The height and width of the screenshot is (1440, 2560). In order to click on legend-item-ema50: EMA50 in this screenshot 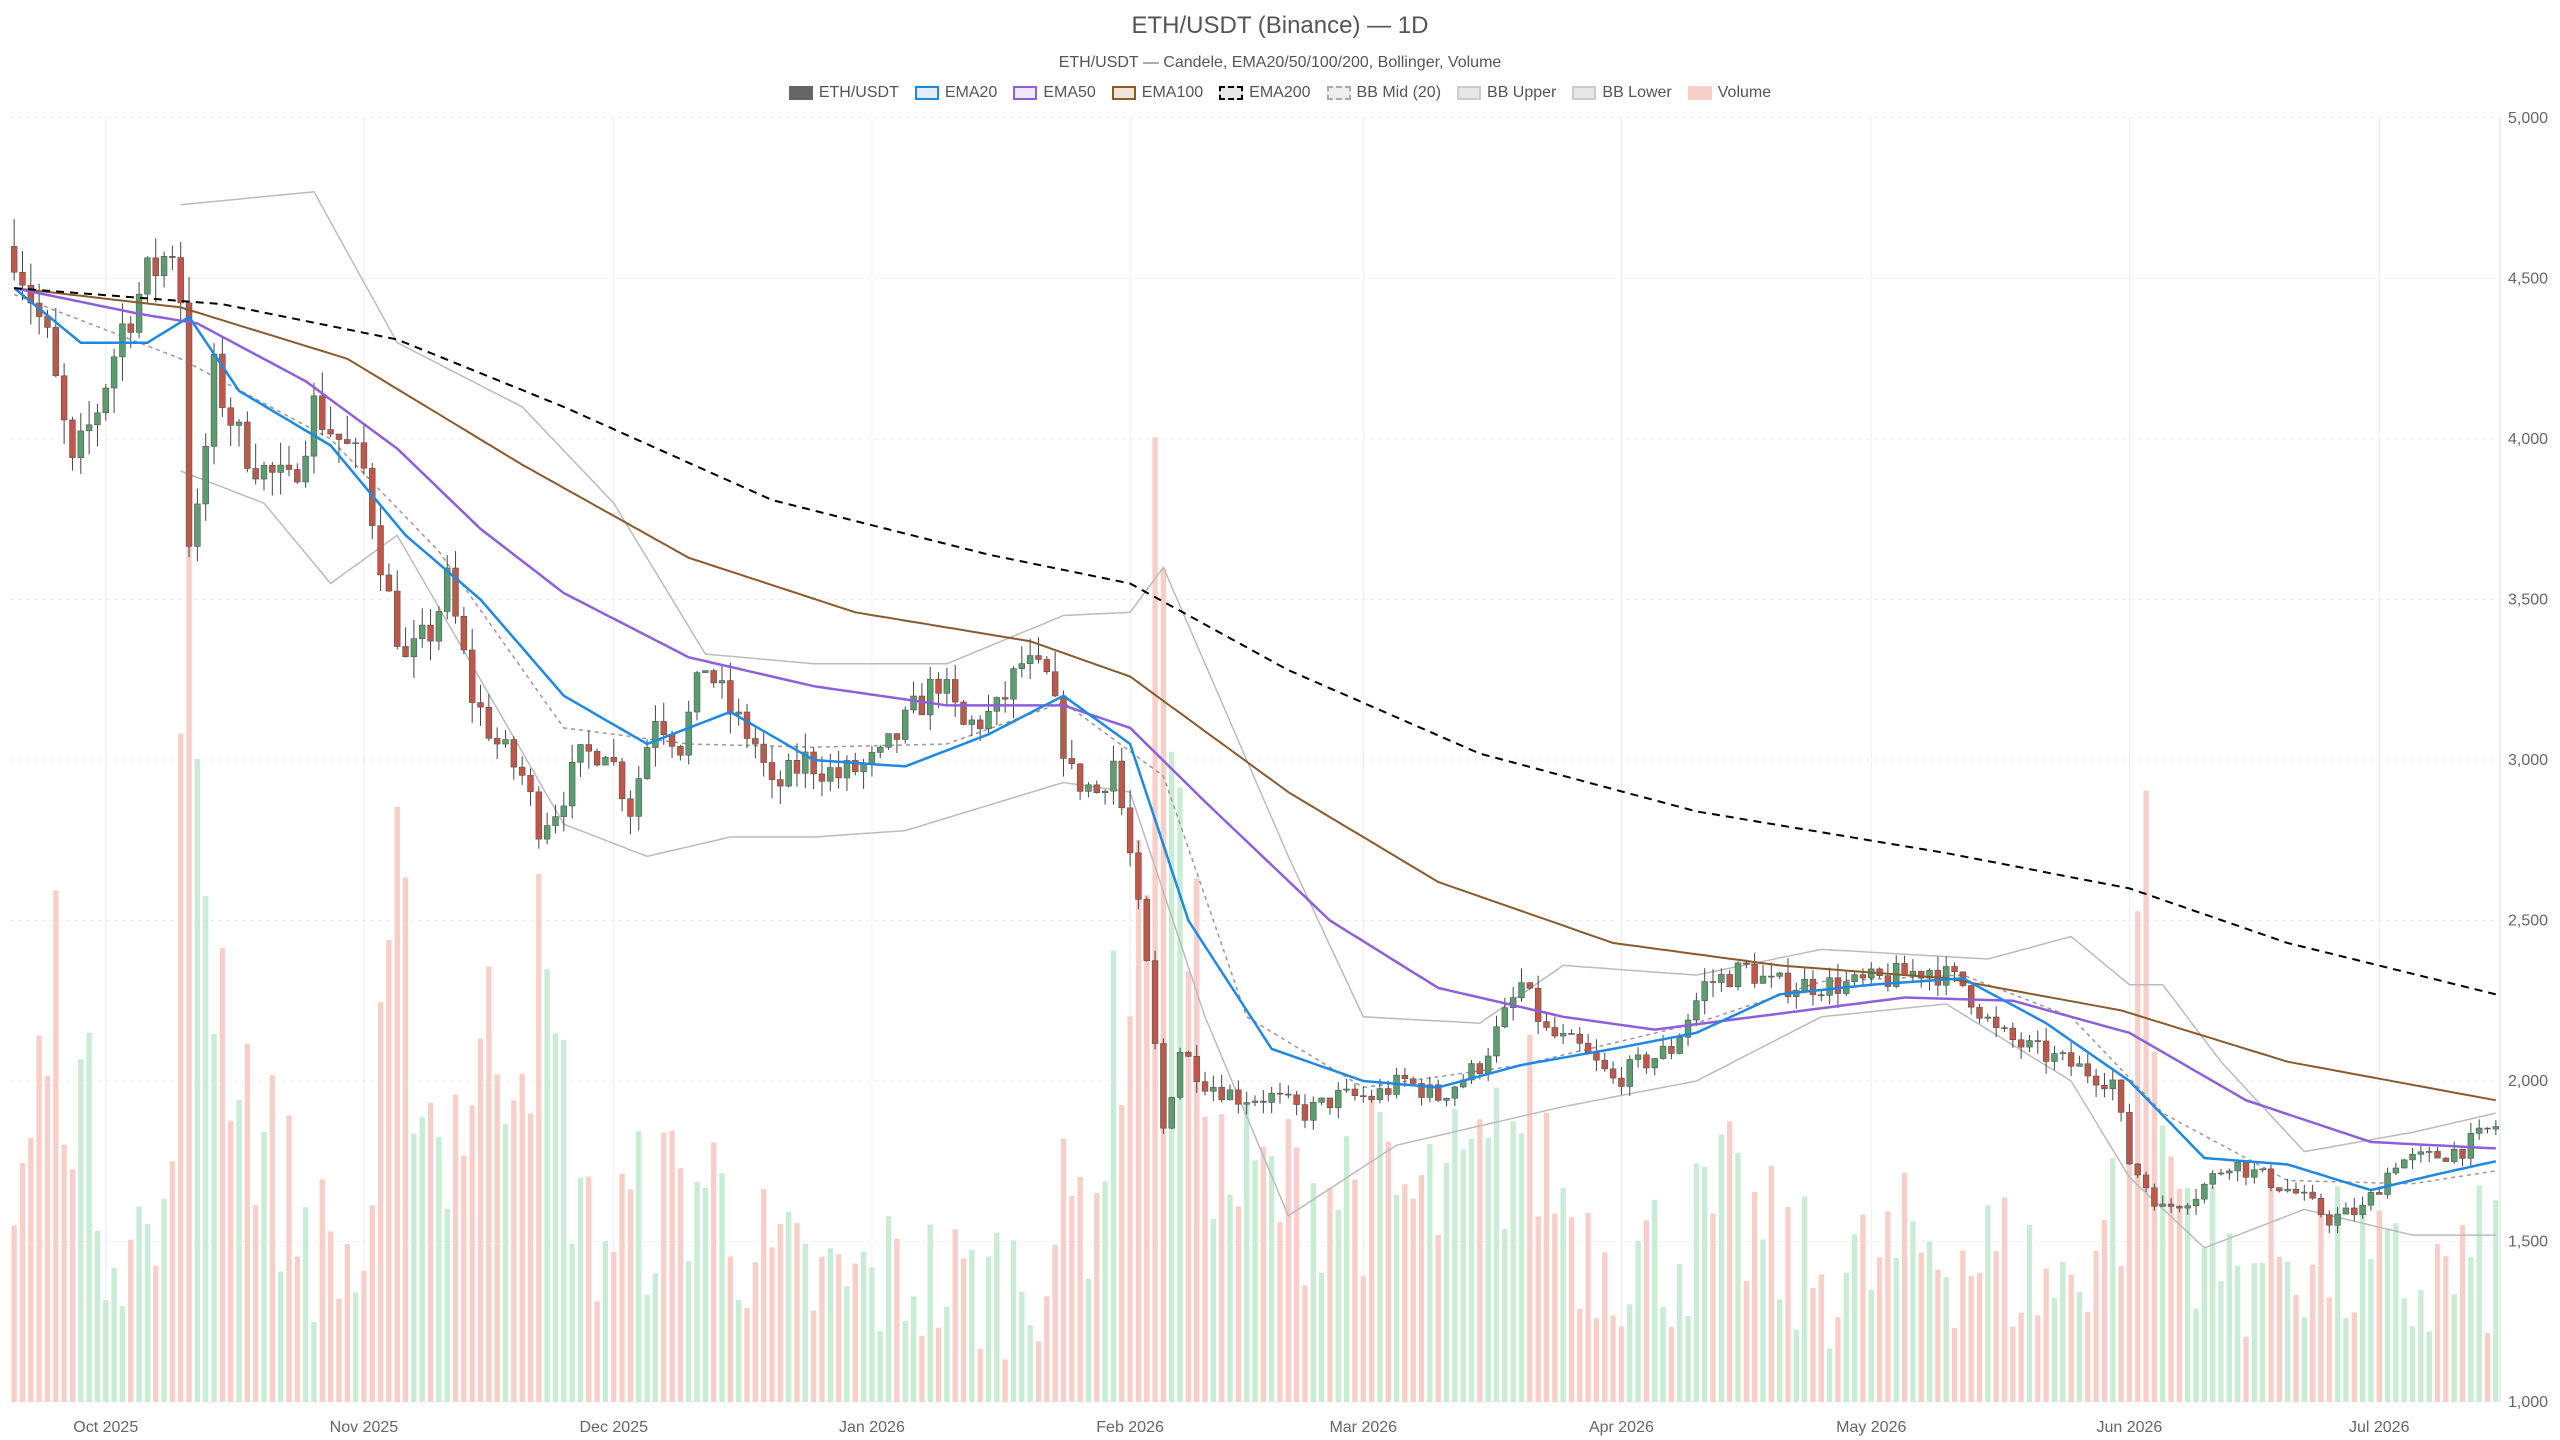, I will do `click(1054, 93)`.